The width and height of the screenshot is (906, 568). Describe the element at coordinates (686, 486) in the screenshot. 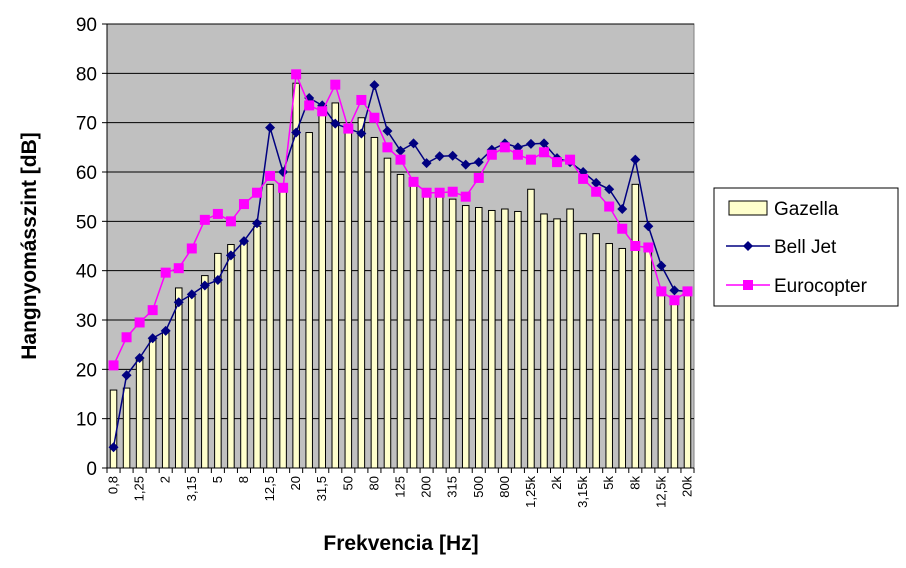

I see `x-tick-label: 20k` at that location.